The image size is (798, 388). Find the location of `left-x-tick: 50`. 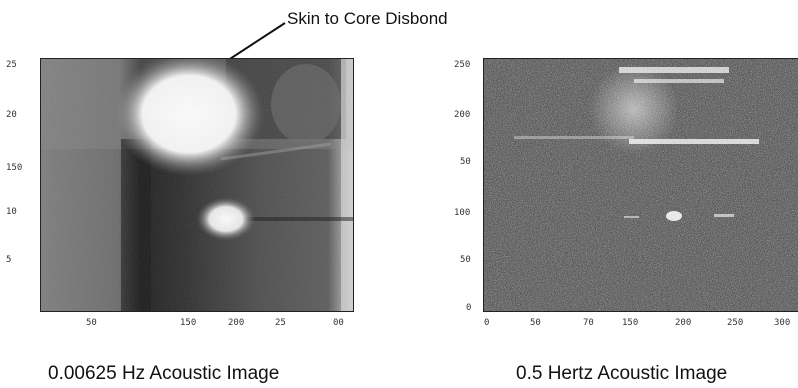

left-x-tick: 50 is located at coordinates (91, 323).